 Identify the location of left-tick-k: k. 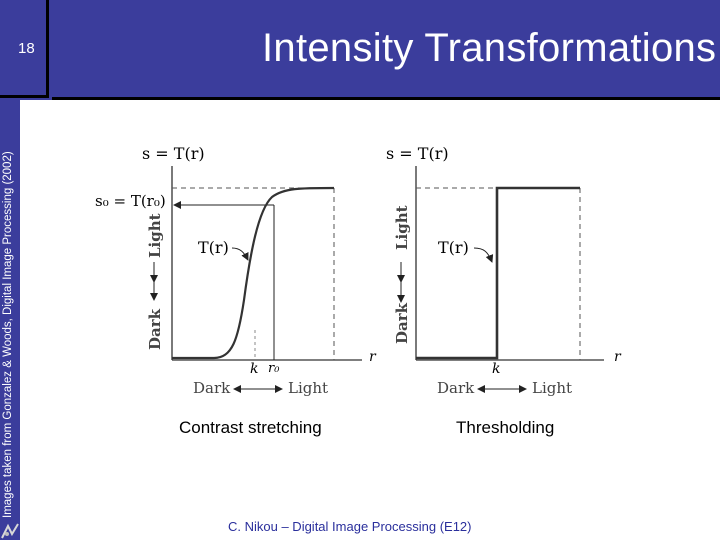
(254, 369).